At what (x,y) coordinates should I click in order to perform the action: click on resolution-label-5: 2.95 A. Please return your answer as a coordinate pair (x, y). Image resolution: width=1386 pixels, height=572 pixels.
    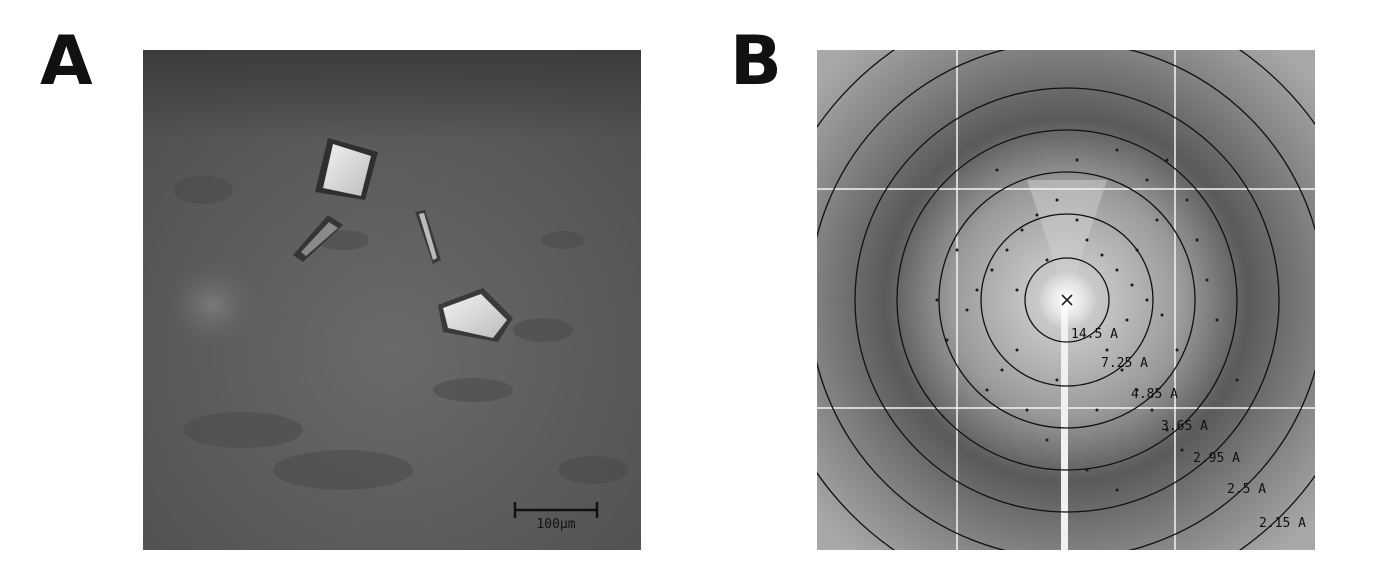
    Looking at the image, I should click on (1216, 458).